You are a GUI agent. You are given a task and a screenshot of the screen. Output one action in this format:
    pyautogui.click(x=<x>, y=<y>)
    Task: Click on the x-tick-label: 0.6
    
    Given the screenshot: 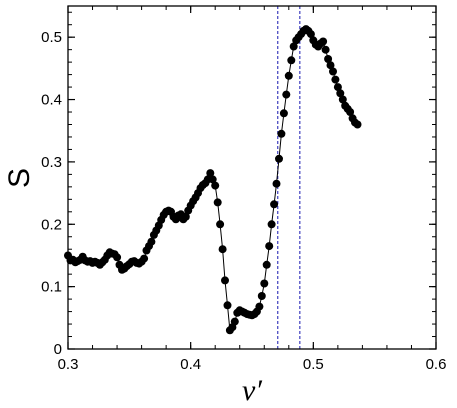 What is the action you would take?
    pyautogui.click(x=436, y=364)
    